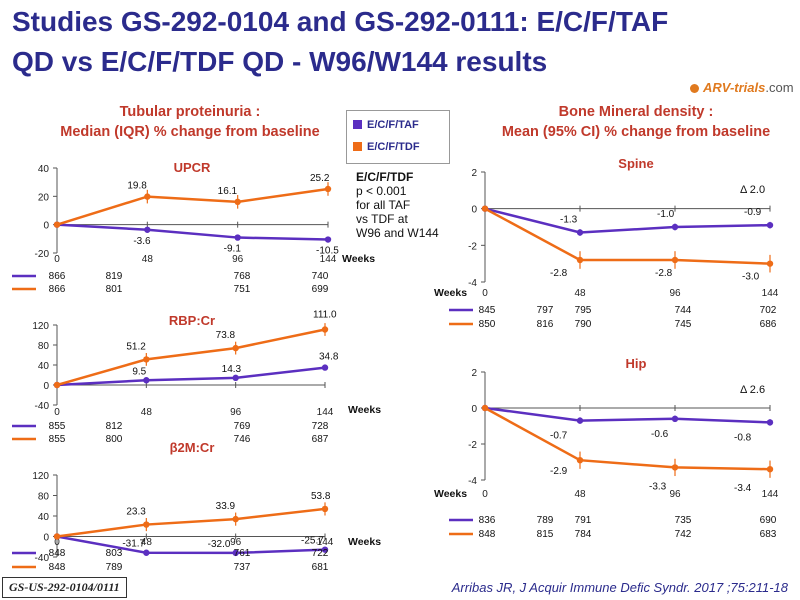  I want to click on data-label: 9.5, so click(139, 371).